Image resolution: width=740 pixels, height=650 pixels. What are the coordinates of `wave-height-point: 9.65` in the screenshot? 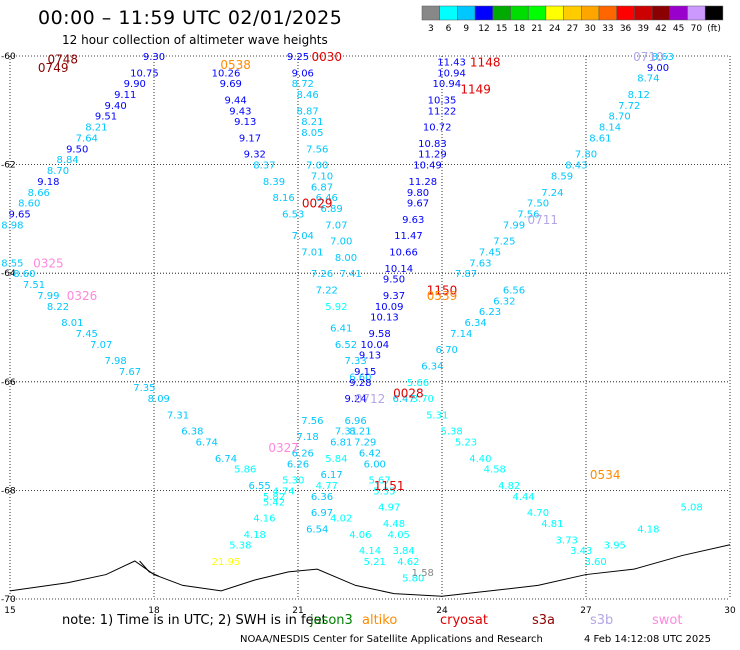 It's located at (19, 214).